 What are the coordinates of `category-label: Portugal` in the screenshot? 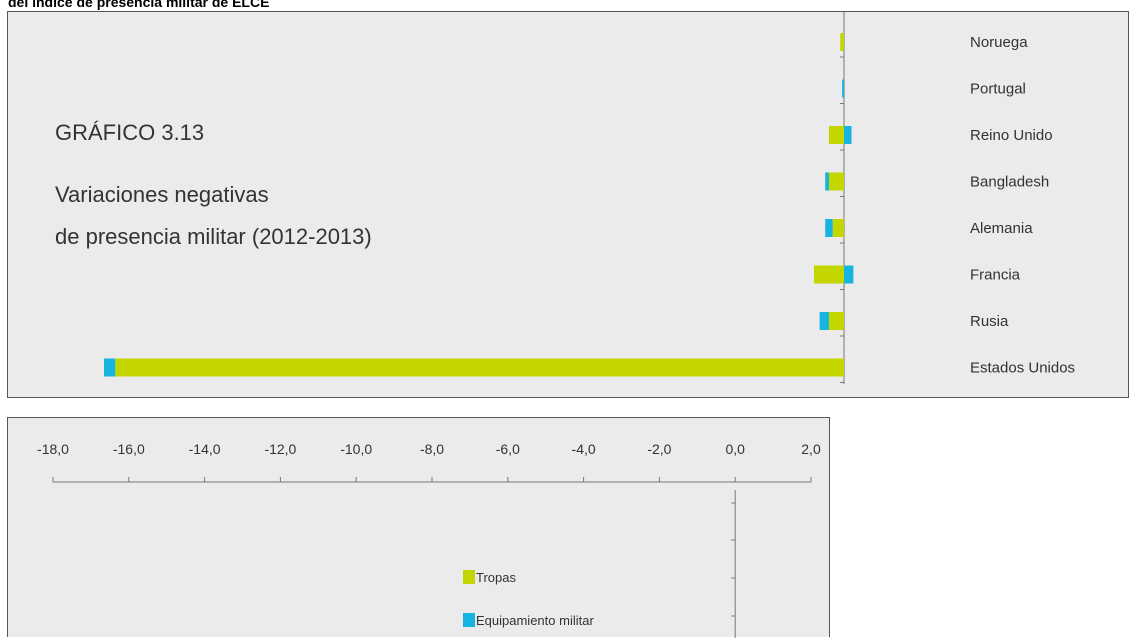 It's located at (998, 89).